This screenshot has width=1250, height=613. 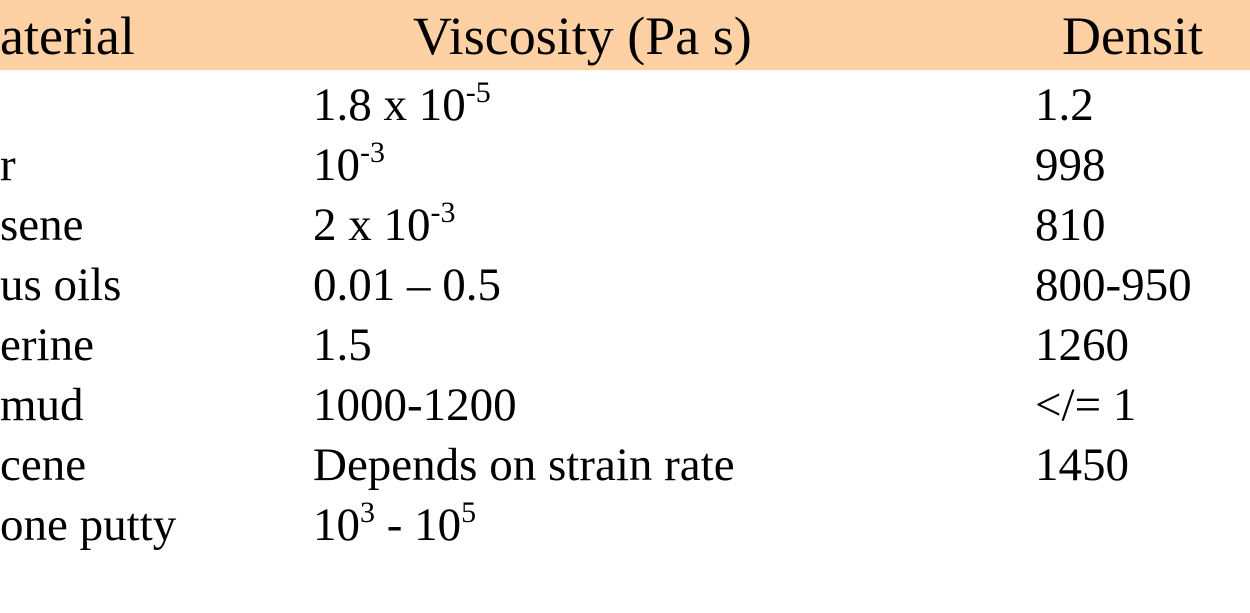 What do you see at coordinates (418, 525) in the screenshot?
I see `text-part: - 10` at bounding box center [418, 525].